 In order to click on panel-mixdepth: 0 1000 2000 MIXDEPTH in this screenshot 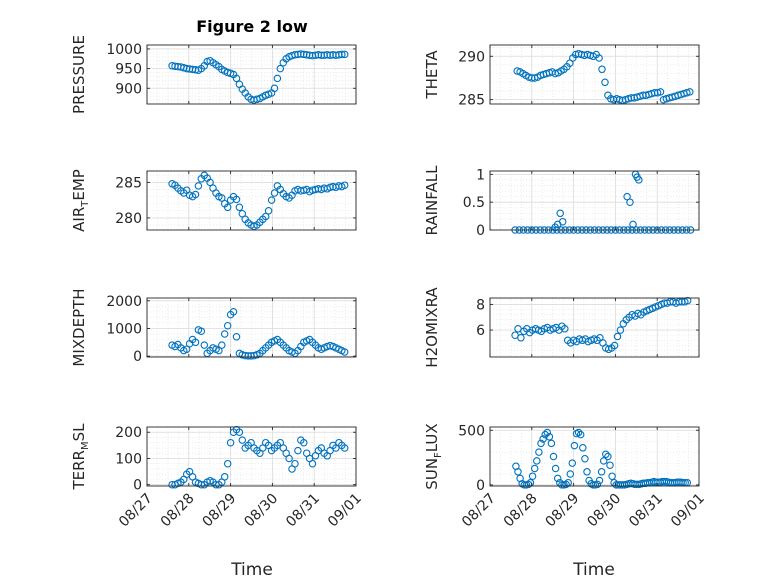, I will do `click(213, 327)`.